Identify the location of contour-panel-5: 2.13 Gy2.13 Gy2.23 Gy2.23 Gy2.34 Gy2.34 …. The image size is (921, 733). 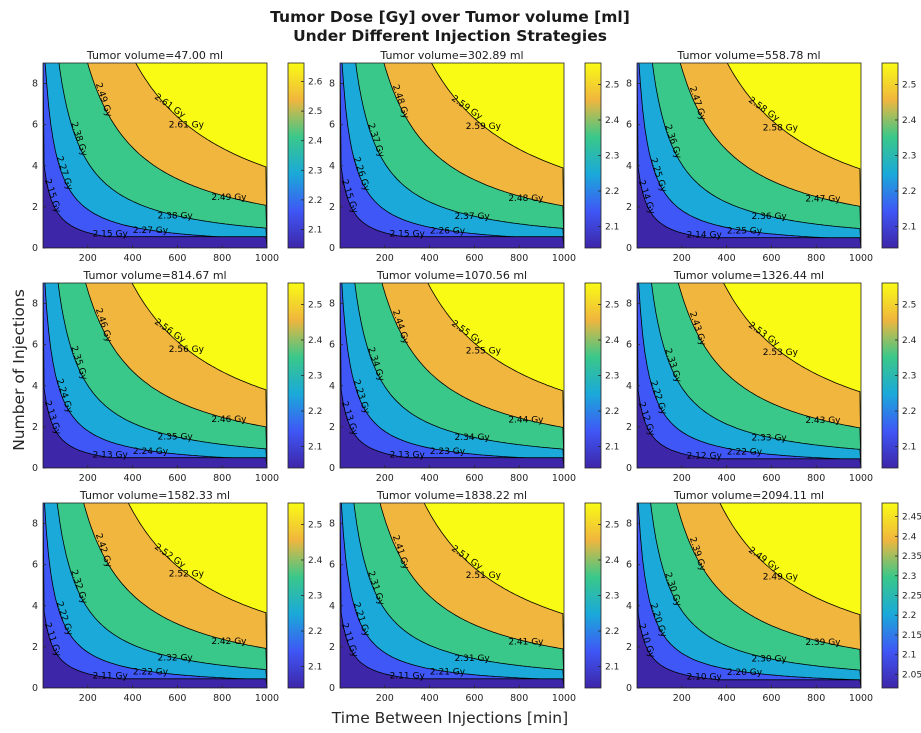
(474, 376).